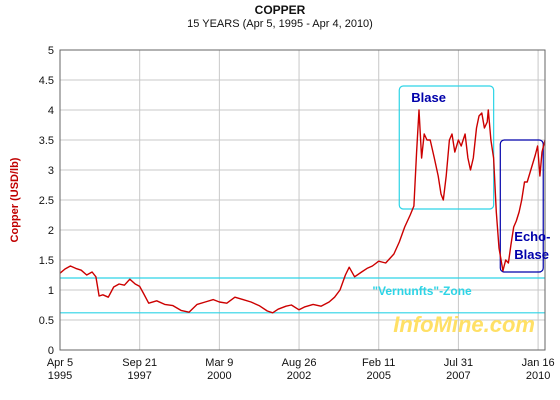  I want to click on y-tick-label: 1.5, so click(46, 261).